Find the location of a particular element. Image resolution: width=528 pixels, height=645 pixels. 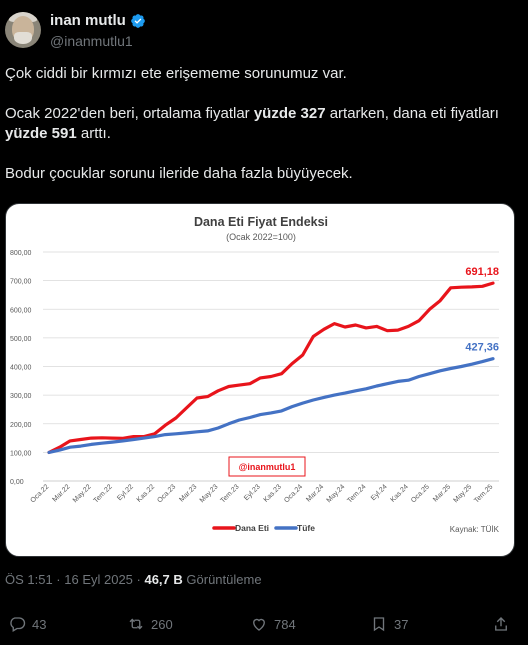

legend-label: Dana Eti is located at coordinates (252, 528).